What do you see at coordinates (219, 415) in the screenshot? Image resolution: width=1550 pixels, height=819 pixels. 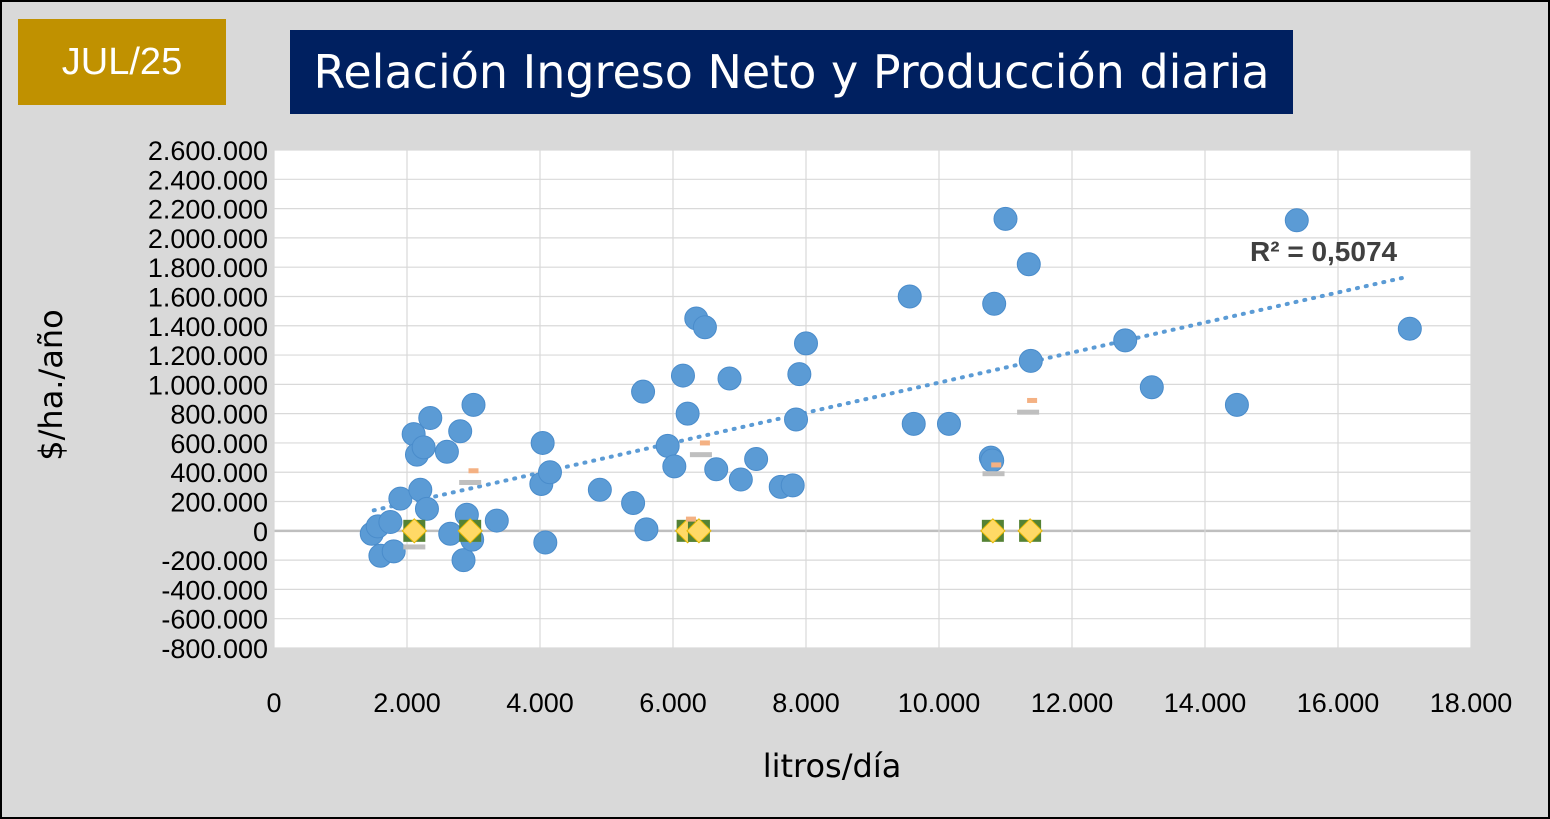 I see `y-tick-label: 800.000` at bounding box center [219, 415].